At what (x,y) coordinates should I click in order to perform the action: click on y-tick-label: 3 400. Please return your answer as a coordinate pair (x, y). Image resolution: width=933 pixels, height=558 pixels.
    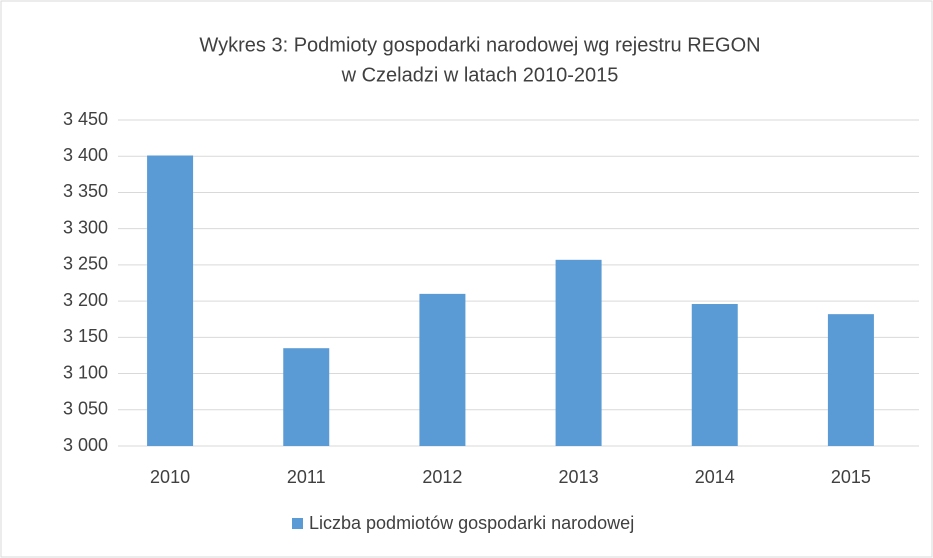
    Looking at the image, I should click on (85, 155).